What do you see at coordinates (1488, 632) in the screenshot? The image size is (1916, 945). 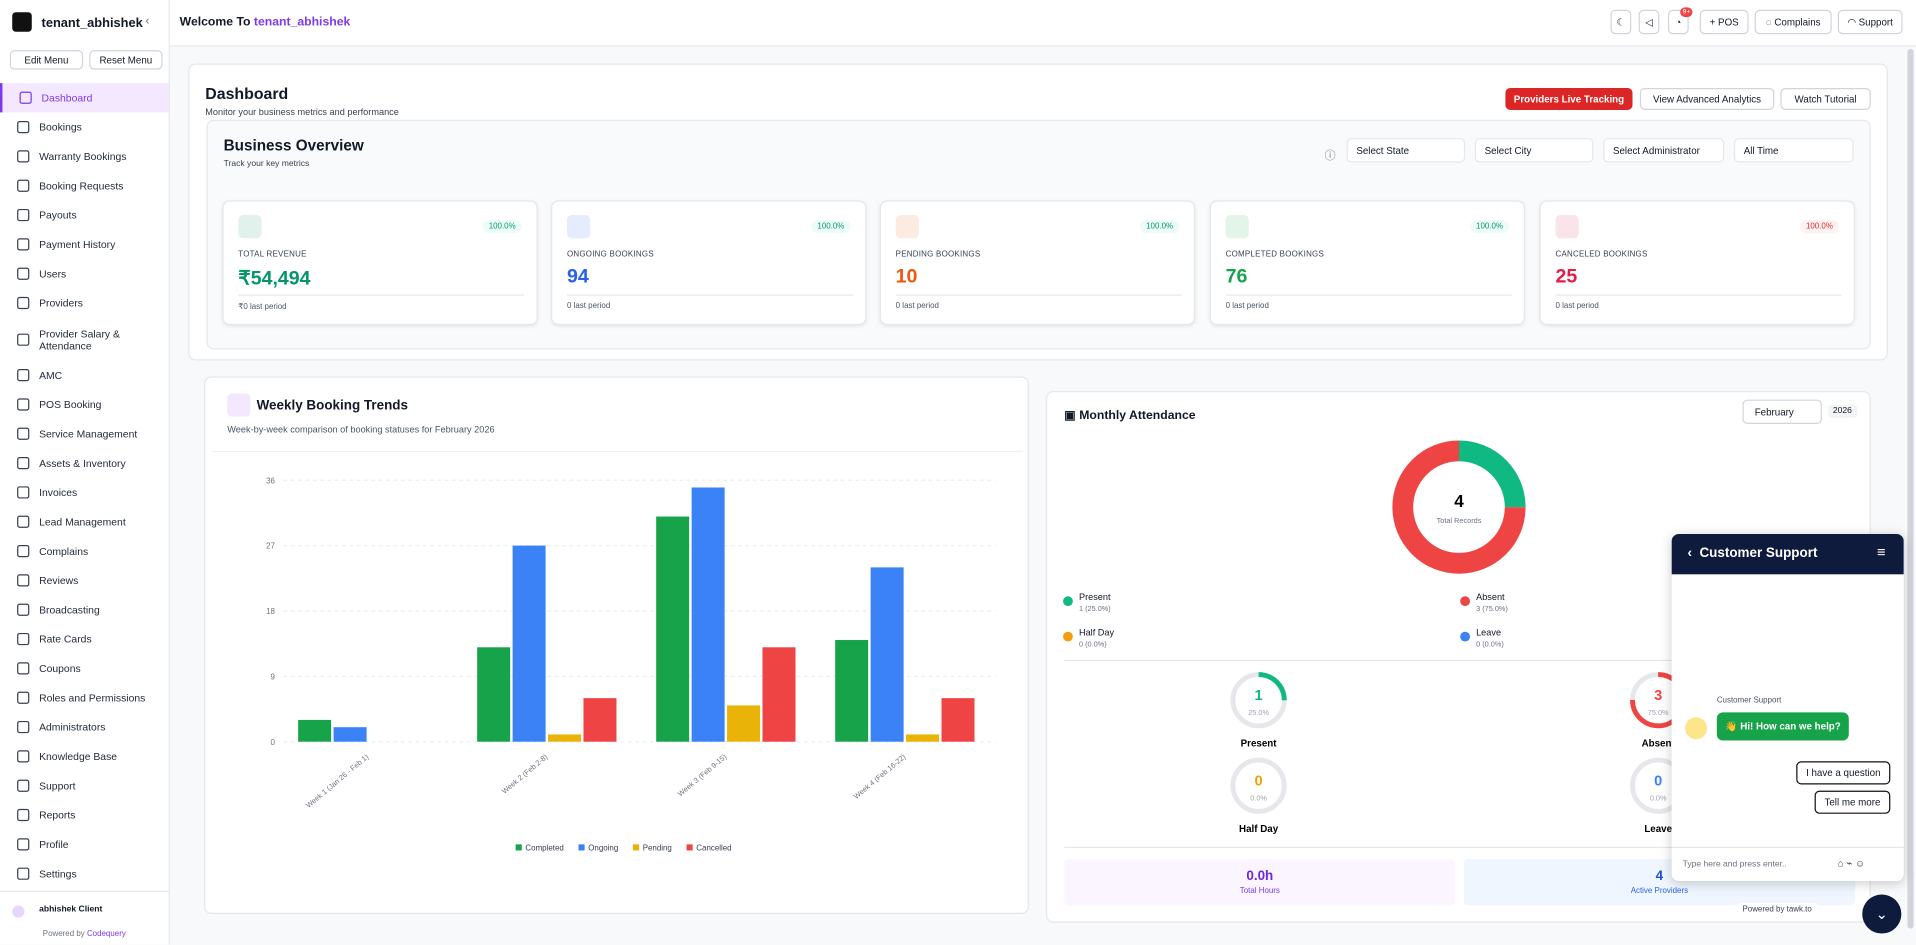 I see `legend-label: Leave` at bounding box center [1488, 632].